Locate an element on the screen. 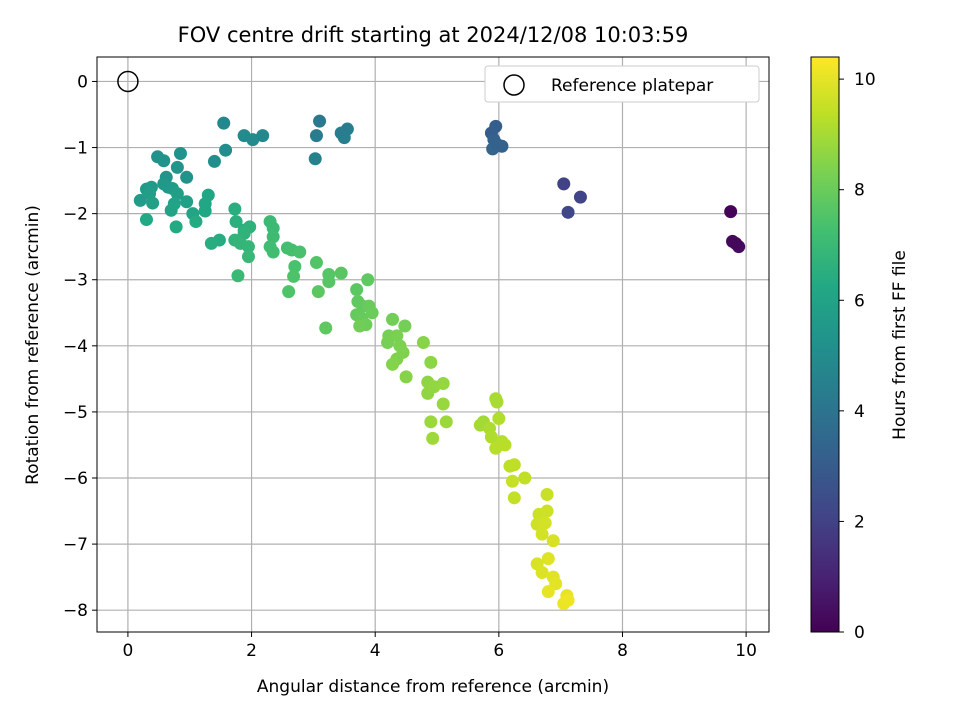  colorbar-gradient is located at coordinates (825, 344).